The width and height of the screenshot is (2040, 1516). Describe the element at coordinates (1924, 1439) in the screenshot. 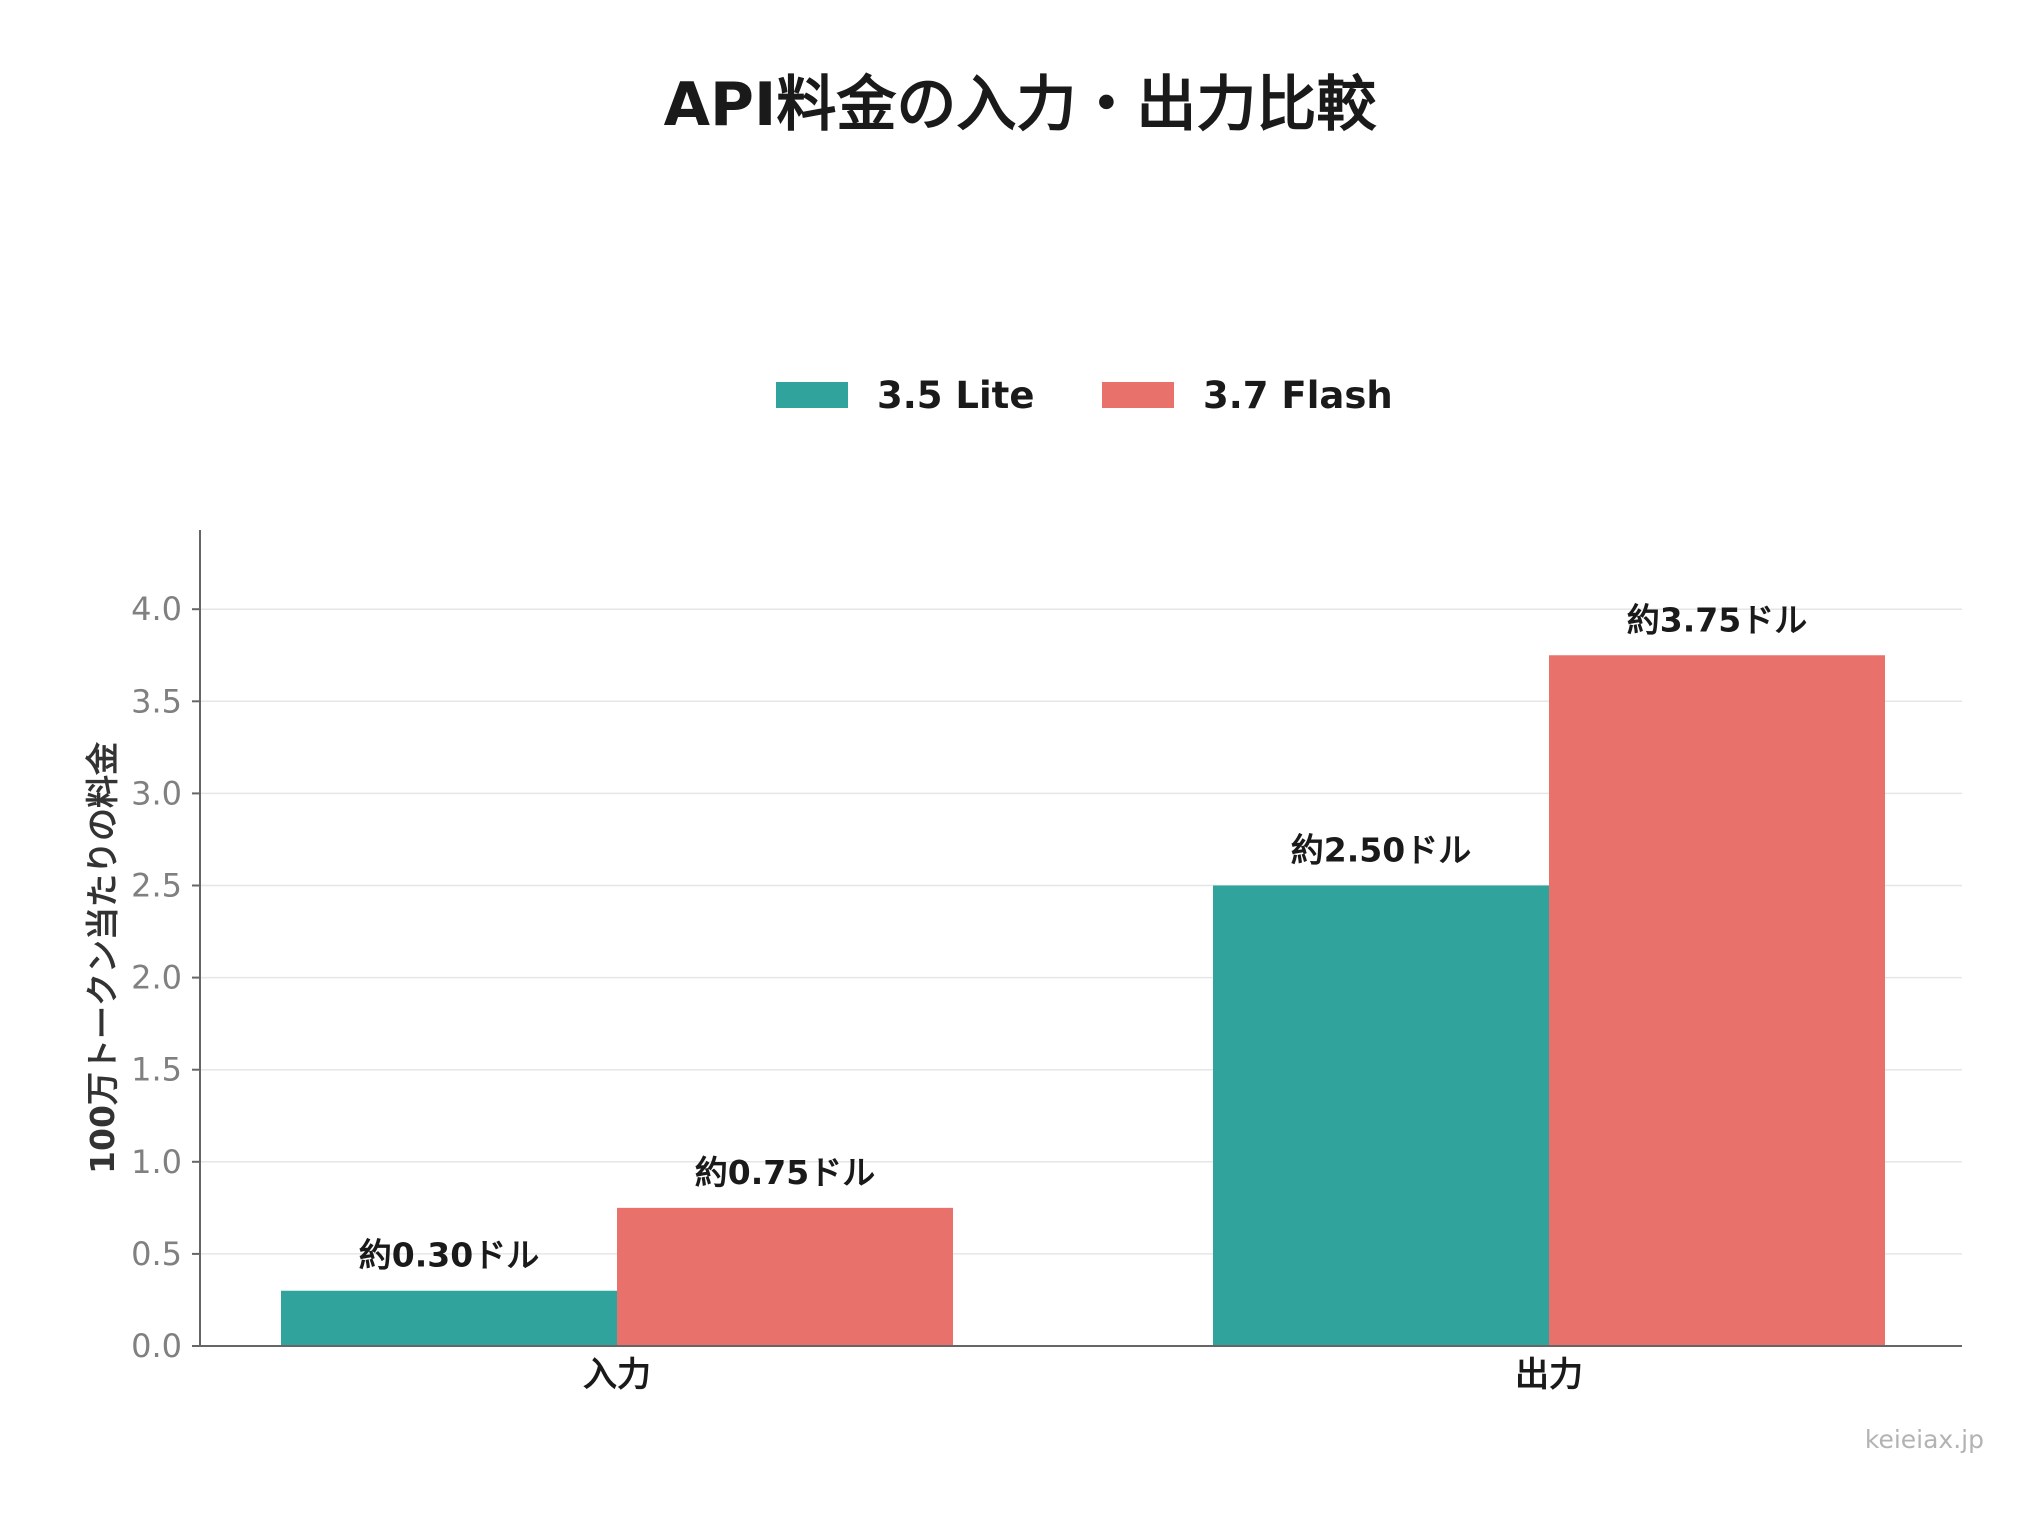

I see `watermark: keieiax.jp` at that location.